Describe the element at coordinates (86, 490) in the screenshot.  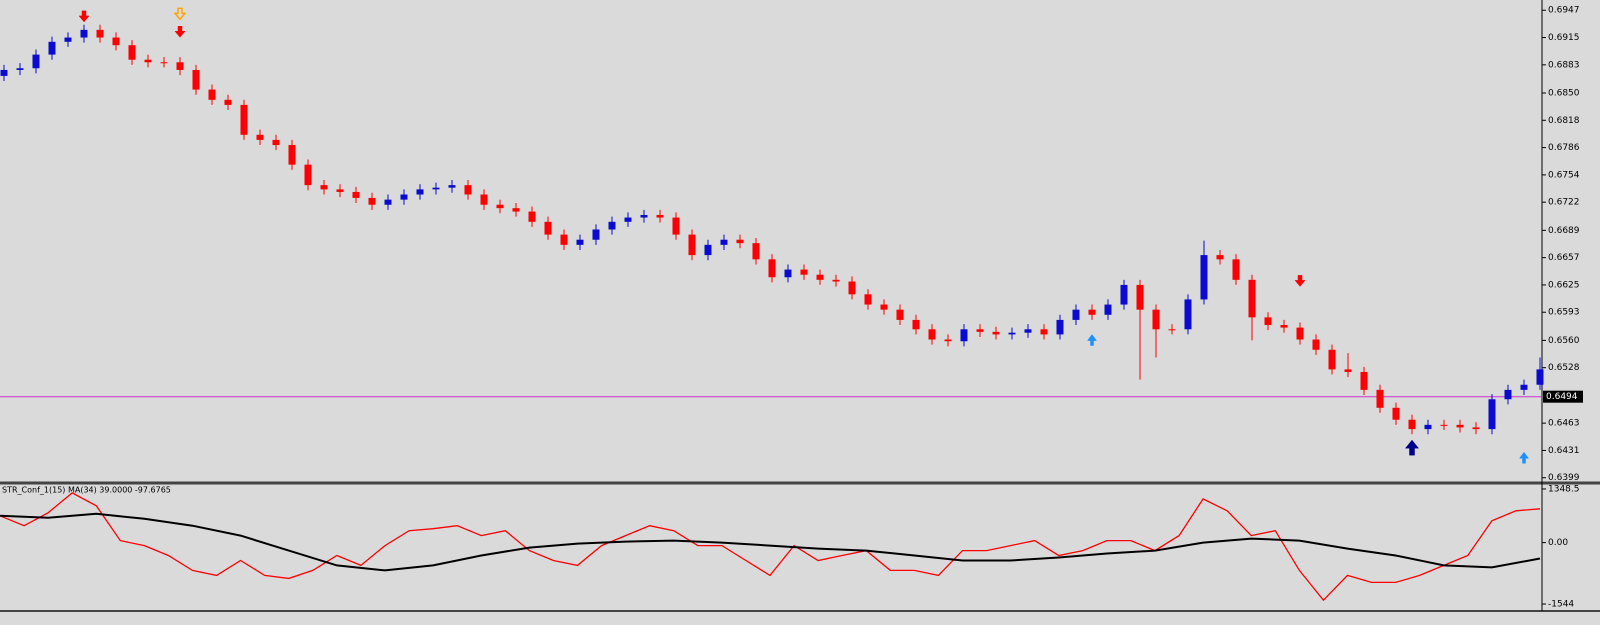
I see `indicator-title: STR_Conf_1(15) MA(34) 39.0000 -97.6765` at that location.